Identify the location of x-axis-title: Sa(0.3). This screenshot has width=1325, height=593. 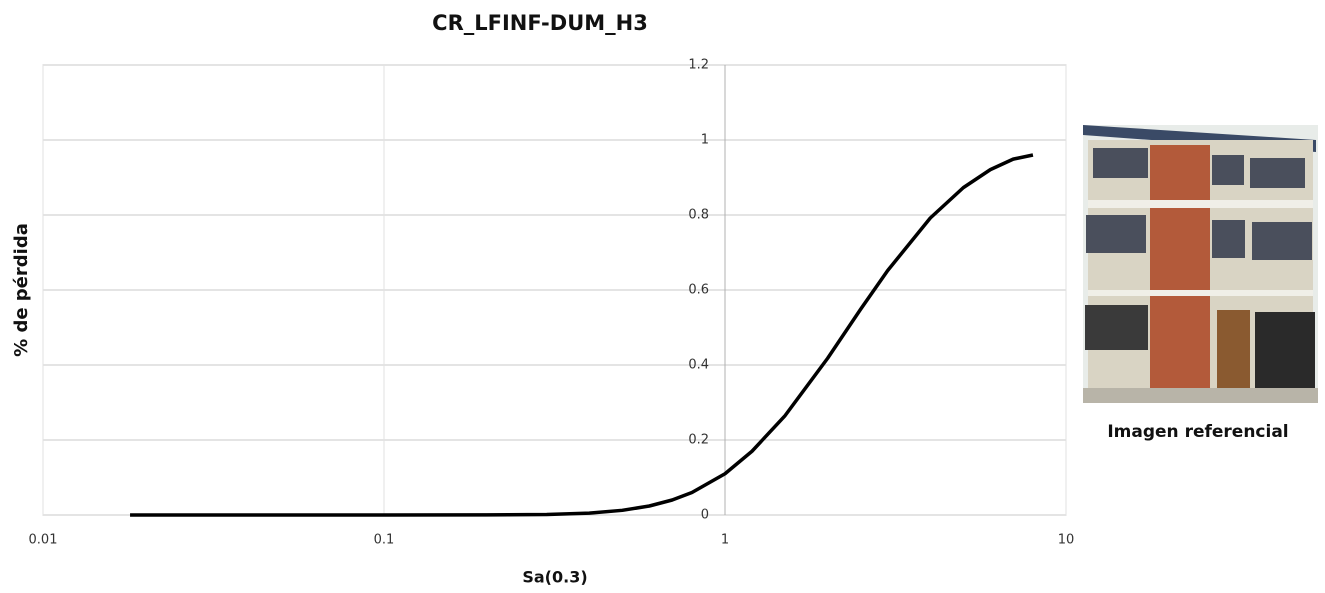
(554, 577).